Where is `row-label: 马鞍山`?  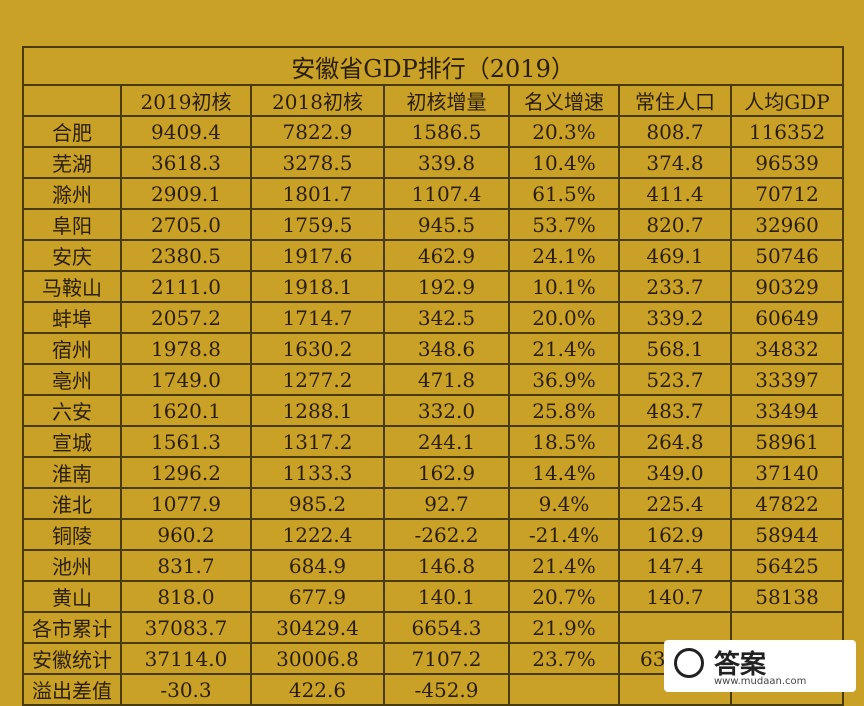 row-label: 马鞍山 is located at coordinates (72, 286).